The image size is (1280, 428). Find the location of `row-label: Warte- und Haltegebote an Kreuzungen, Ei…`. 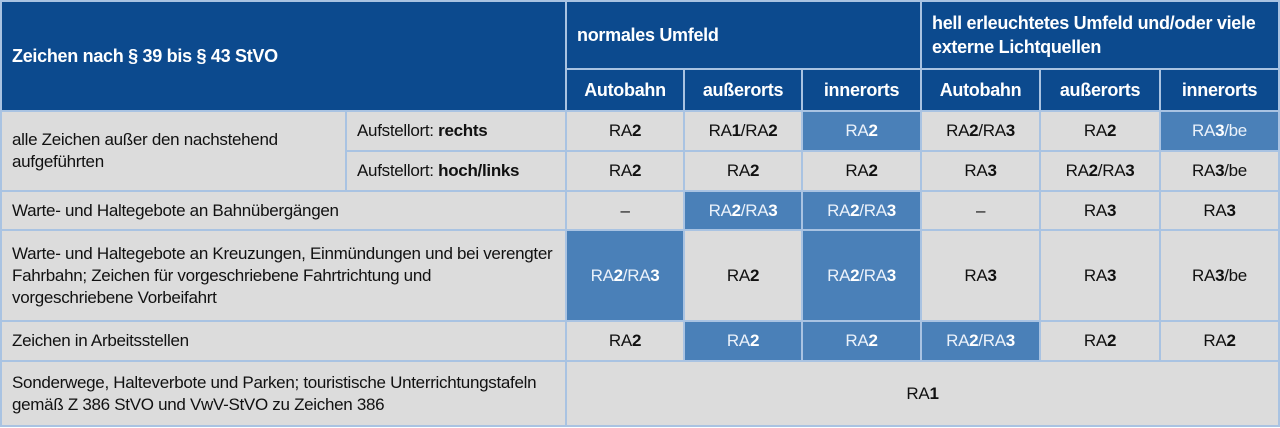

row-label: Warte- und Haltegebote an Kreuzungen, Ei… is located at coordinates (284, 275).